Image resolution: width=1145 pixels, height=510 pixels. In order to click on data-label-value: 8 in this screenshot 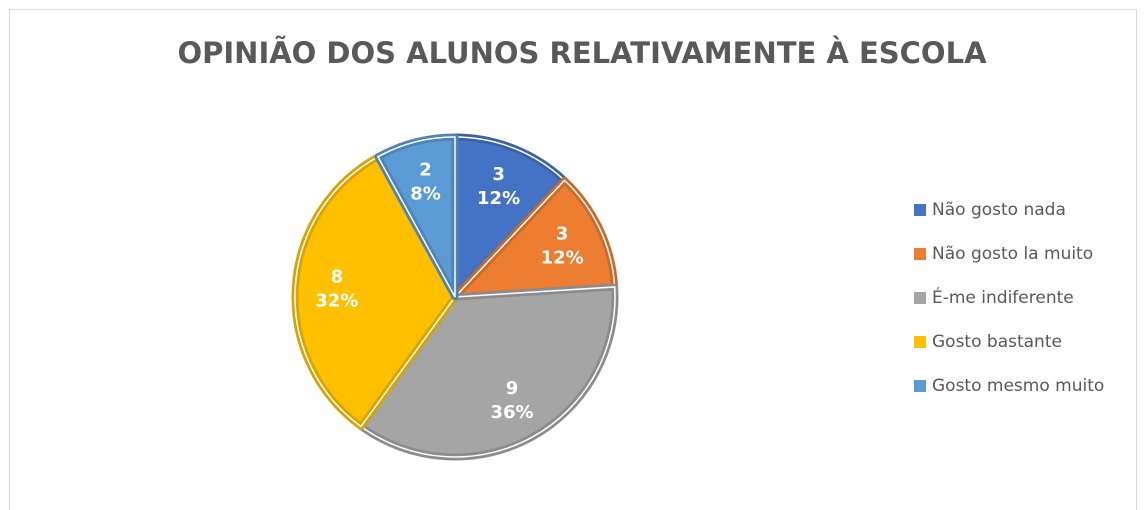, I will do `click(337, 277)`.